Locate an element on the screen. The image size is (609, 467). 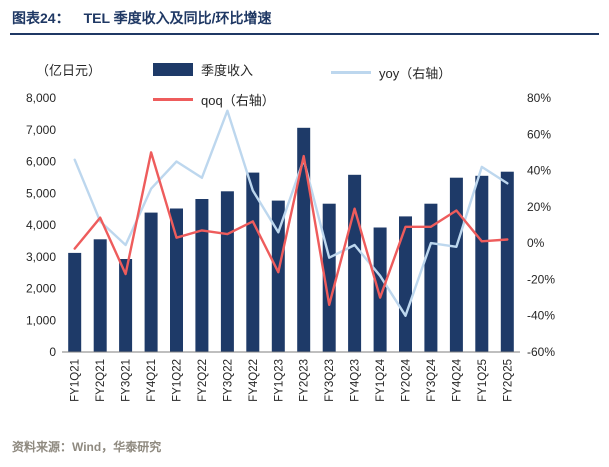
axis-unit-label: （亿日元） is located at coordinates (69, 70).